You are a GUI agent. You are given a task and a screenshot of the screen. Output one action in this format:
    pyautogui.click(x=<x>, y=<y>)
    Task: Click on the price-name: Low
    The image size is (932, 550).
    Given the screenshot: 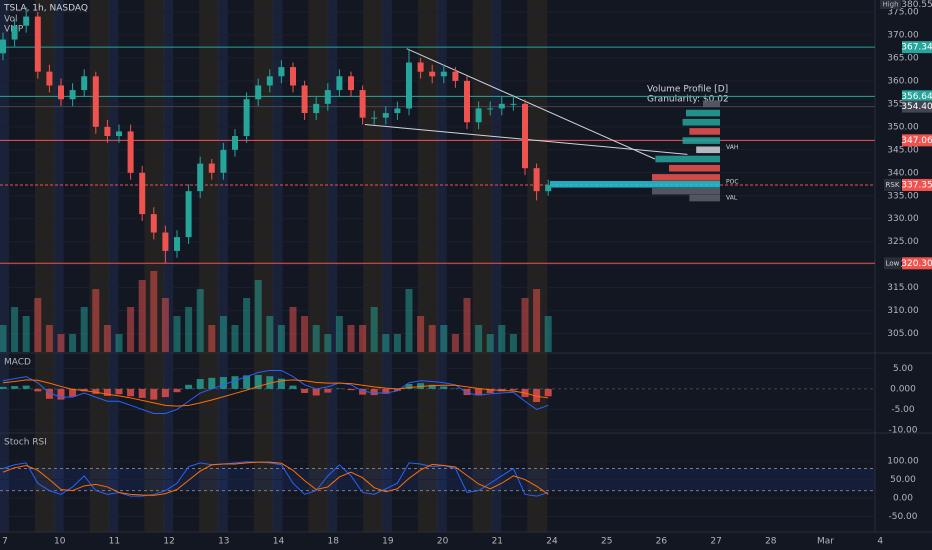 What is the action you would take?
    pyautogui.click(x=893, y=263)
    